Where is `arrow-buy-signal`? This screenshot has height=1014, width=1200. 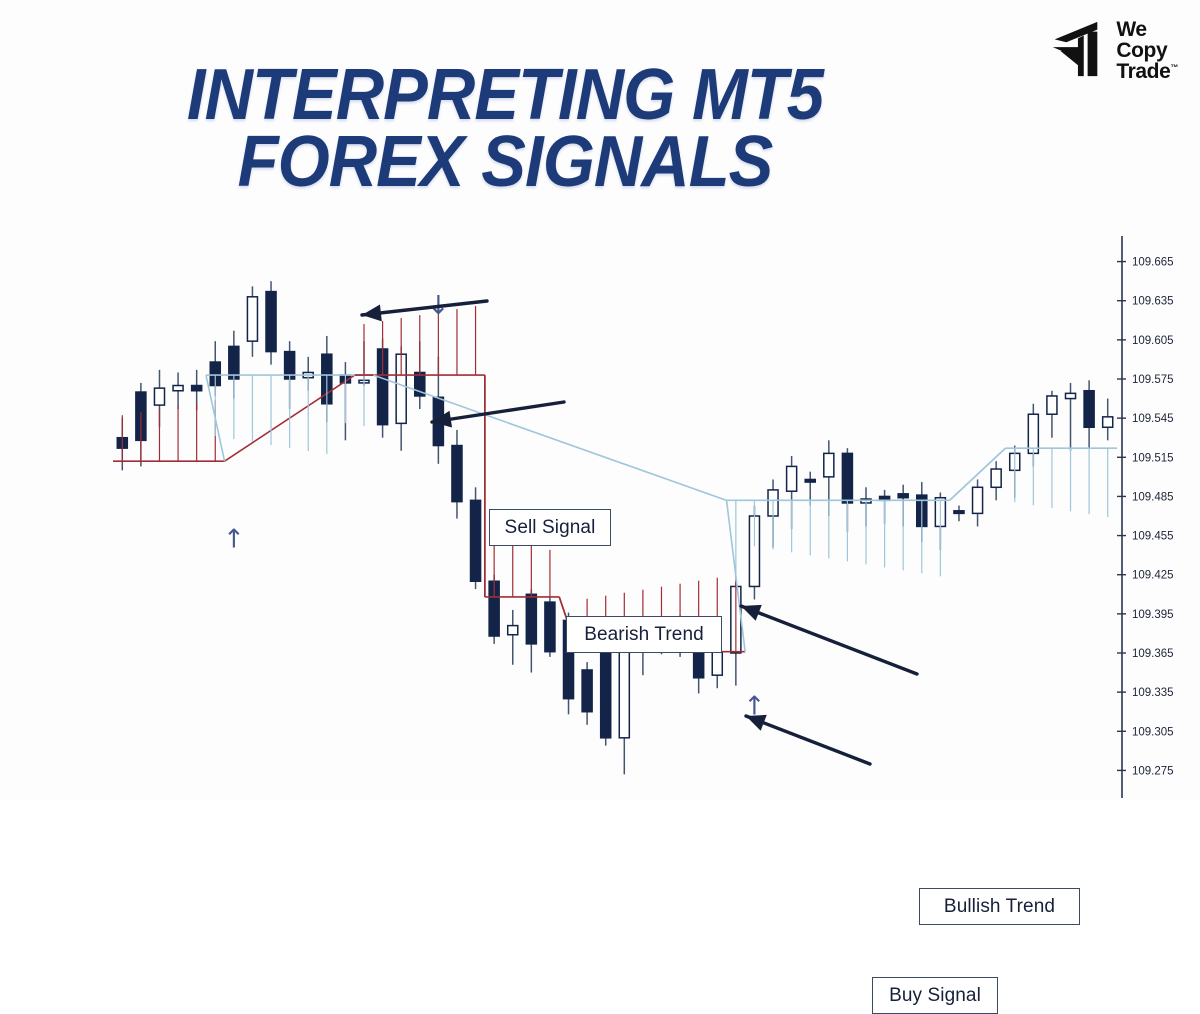 arrow-buy-signal is located at coordinates (808, 740).